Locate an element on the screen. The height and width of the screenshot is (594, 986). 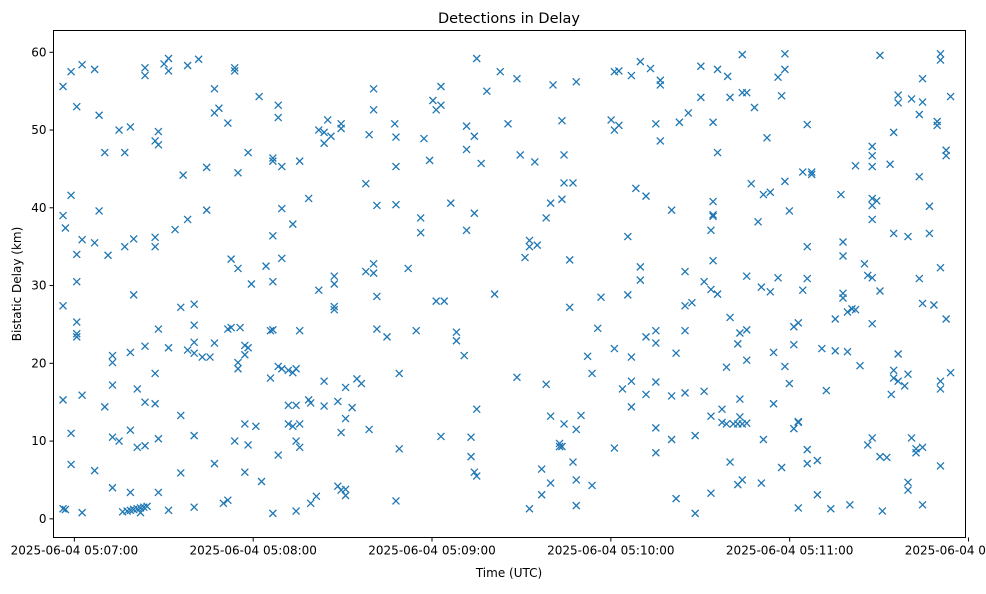
x-tick-label: 2025-06-04 05:10:00 is located at coordinates (610, 551).